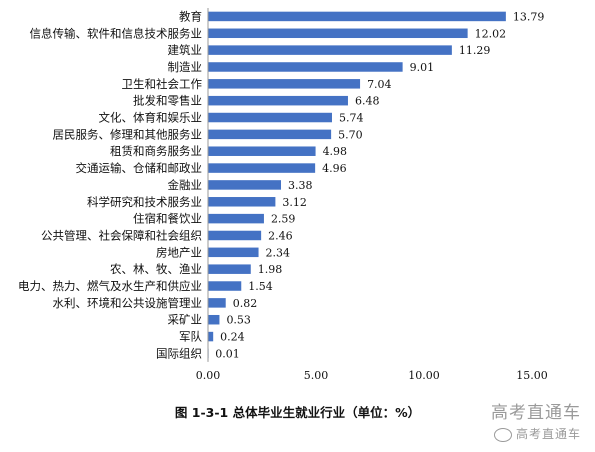  Describe the element at coordinates (548, 434) in the screenshot. I see `watermark-small-text: 高考直通车` at that location.